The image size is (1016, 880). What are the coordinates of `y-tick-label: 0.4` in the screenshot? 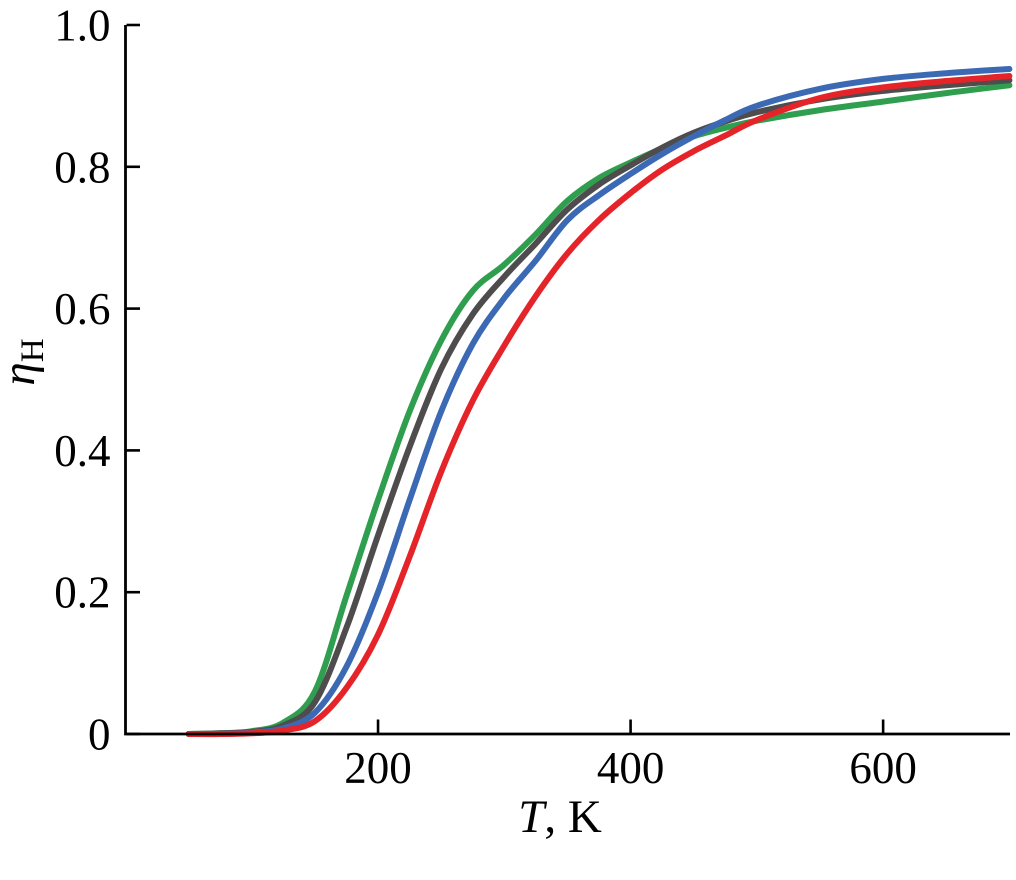 It's located at (82, 451).